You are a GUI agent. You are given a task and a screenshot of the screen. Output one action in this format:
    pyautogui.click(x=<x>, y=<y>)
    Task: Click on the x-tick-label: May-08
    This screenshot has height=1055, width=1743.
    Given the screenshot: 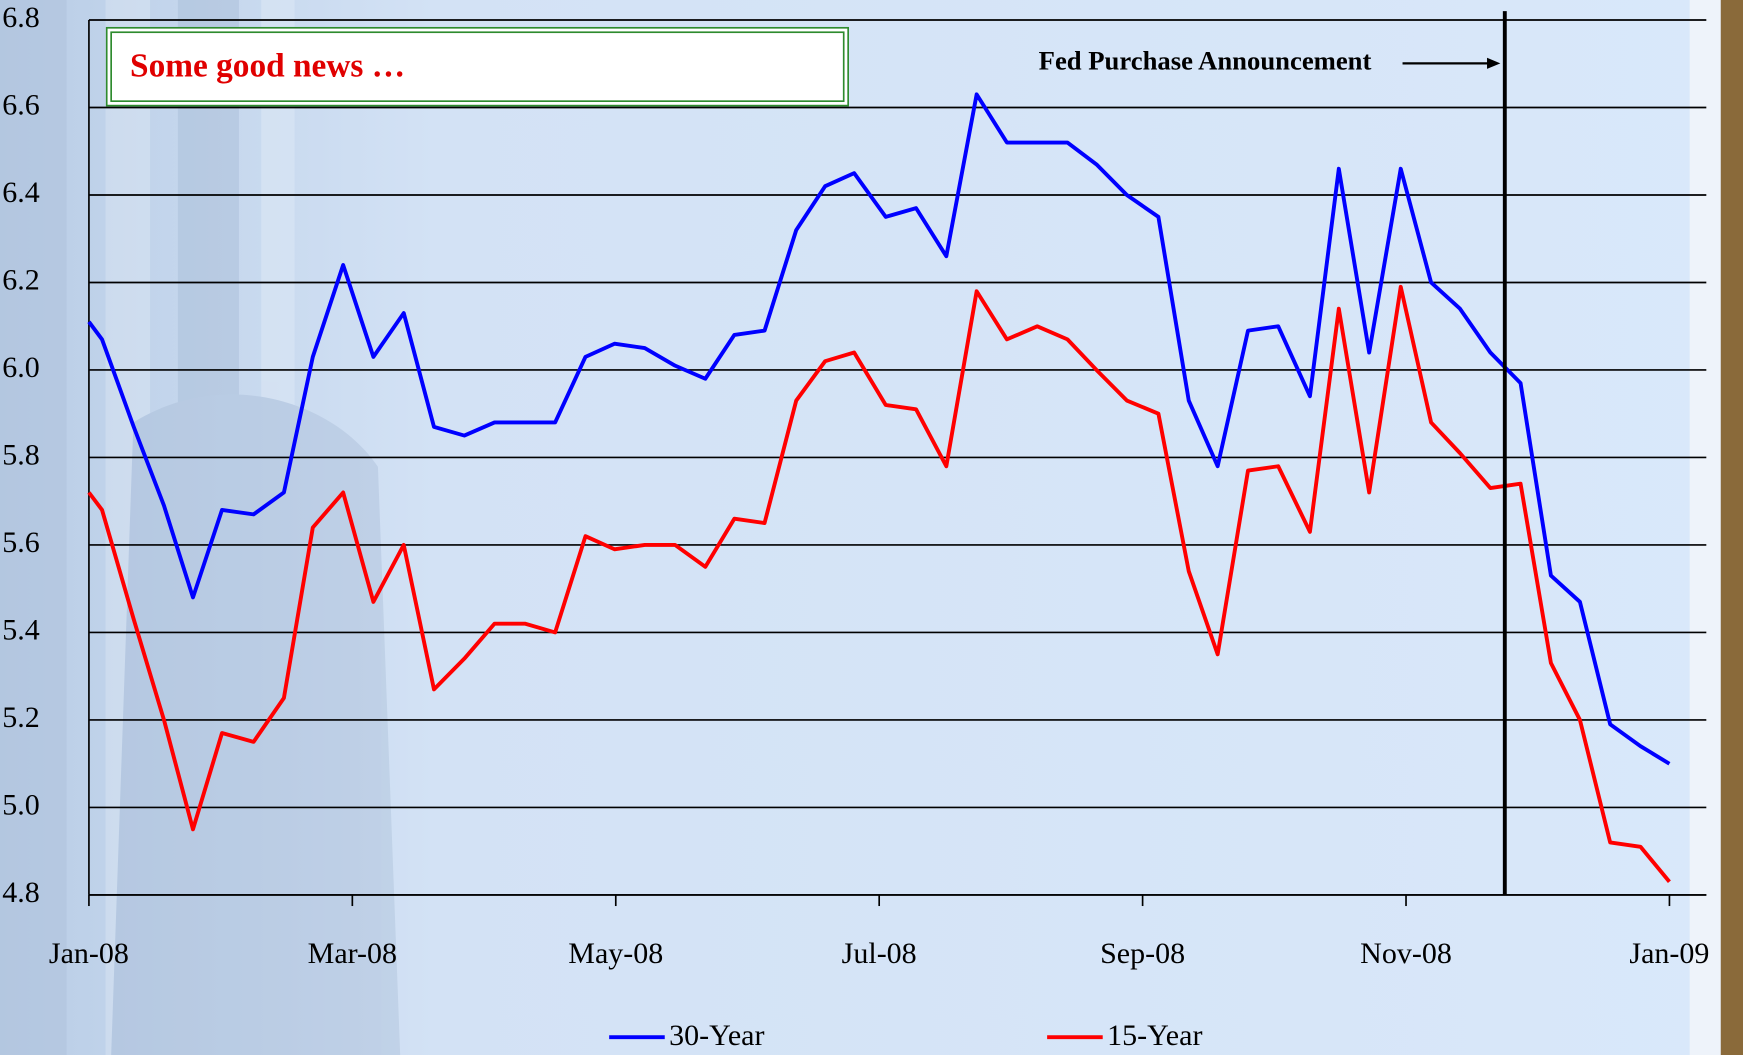 What is the action you would take?
    pyautogui.click(x=615, y=953)
    